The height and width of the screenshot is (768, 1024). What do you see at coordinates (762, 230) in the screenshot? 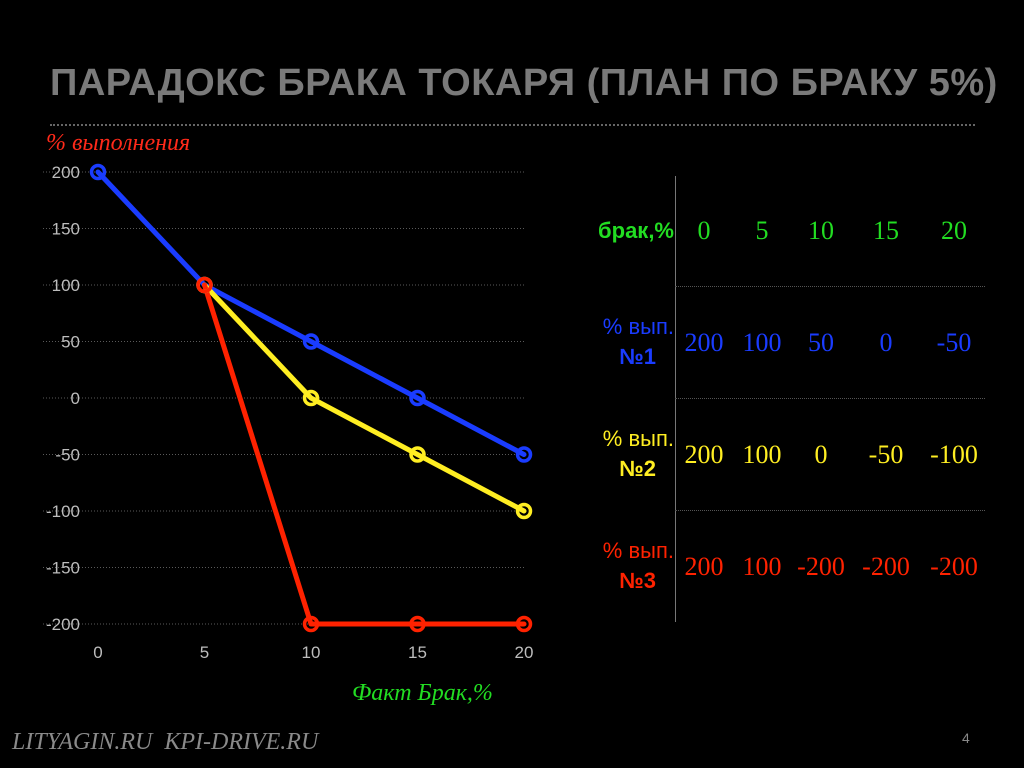
I see `table-cell: 5` at bounding box center [762, 230].